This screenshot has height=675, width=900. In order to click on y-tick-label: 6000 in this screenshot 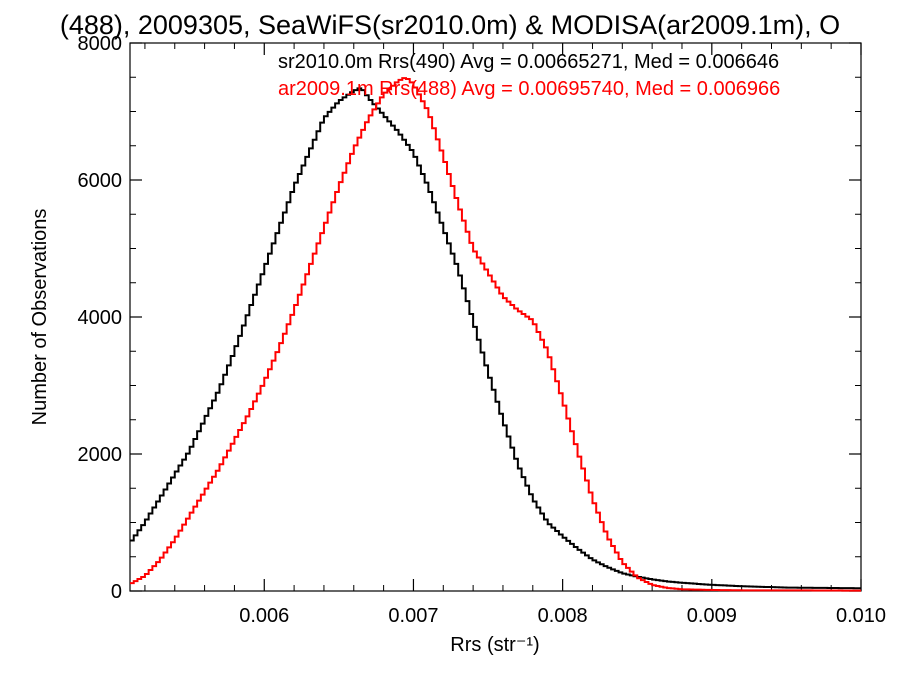, I will do `click(100, 181)`.